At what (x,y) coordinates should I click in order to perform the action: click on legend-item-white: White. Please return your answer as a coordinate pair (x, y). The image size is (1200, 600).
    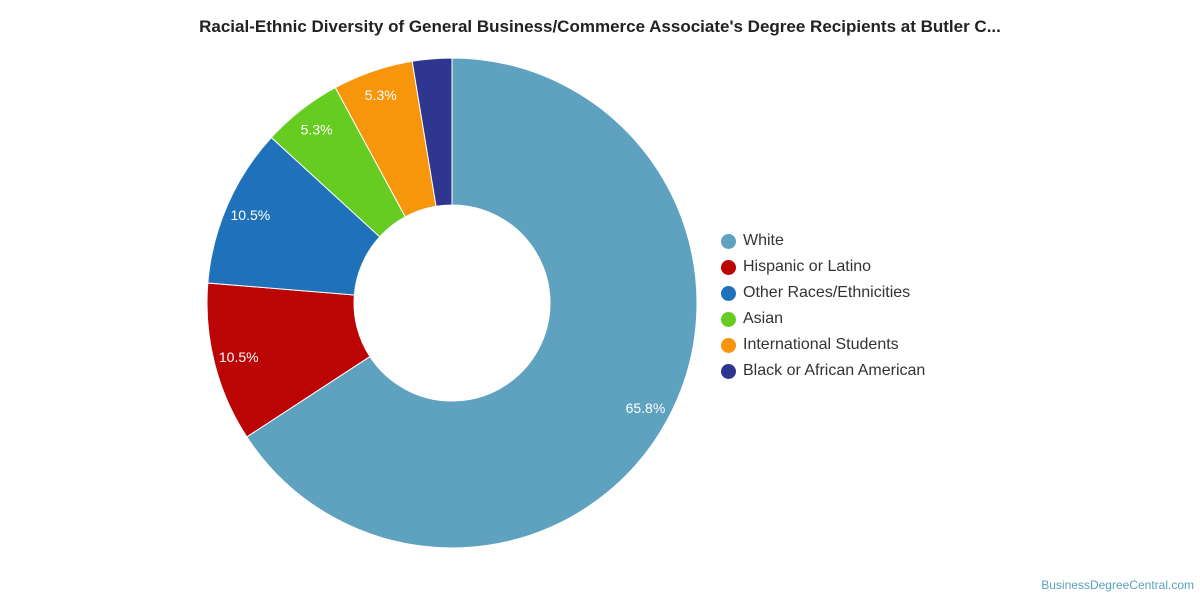
    Looking at the image, I should click on (823, 241).